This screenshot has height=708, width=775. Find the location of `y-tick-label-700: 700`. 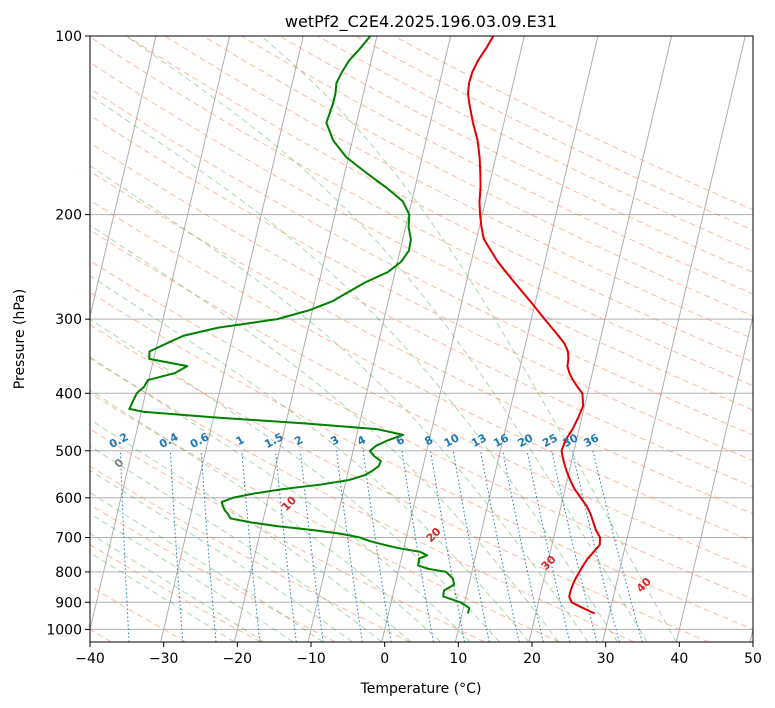

y-tick-label-700: 700 is located at coordinates (68, 539).